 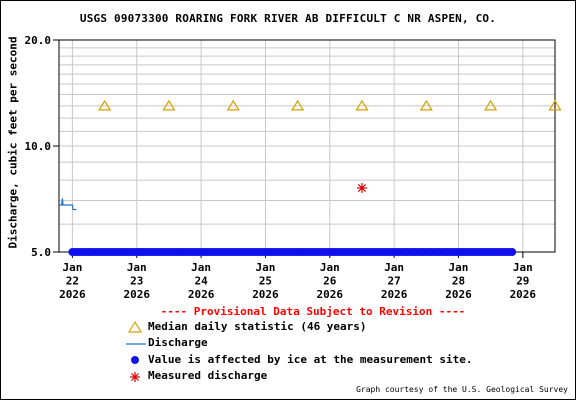 I want to click on measured-discharge-marker, so click(x=361, y=187).